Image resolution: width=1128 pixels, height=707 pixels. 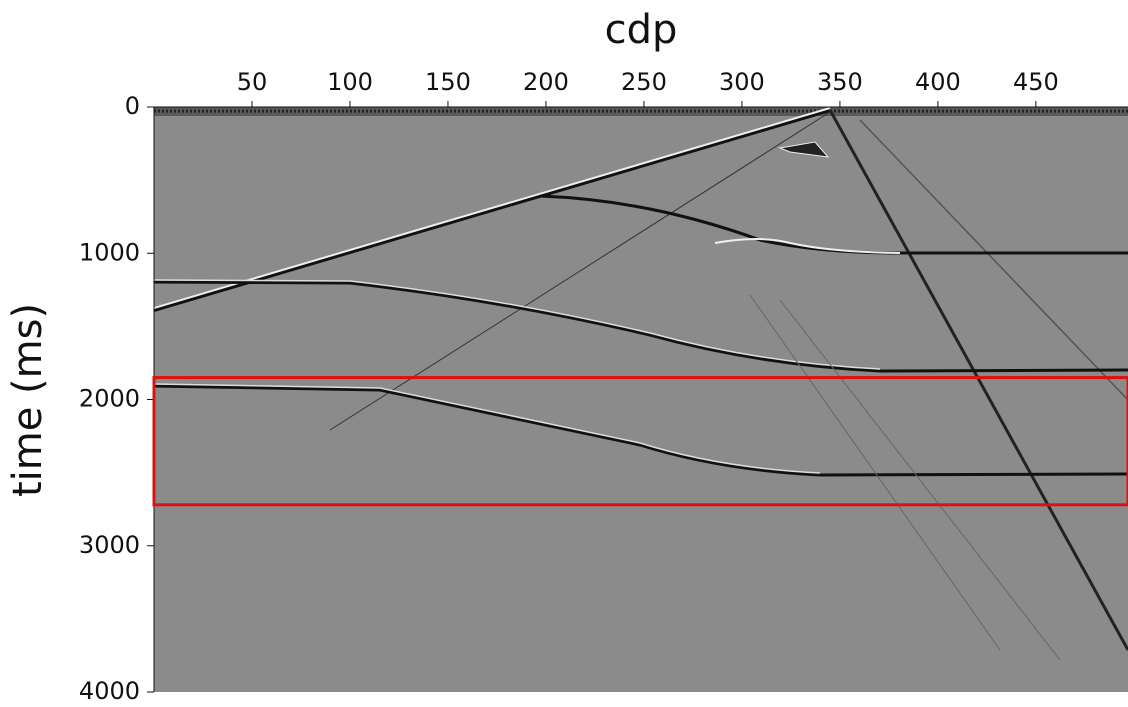 I want to click on y-tick-label: 2000, so click(x=109, y=399).